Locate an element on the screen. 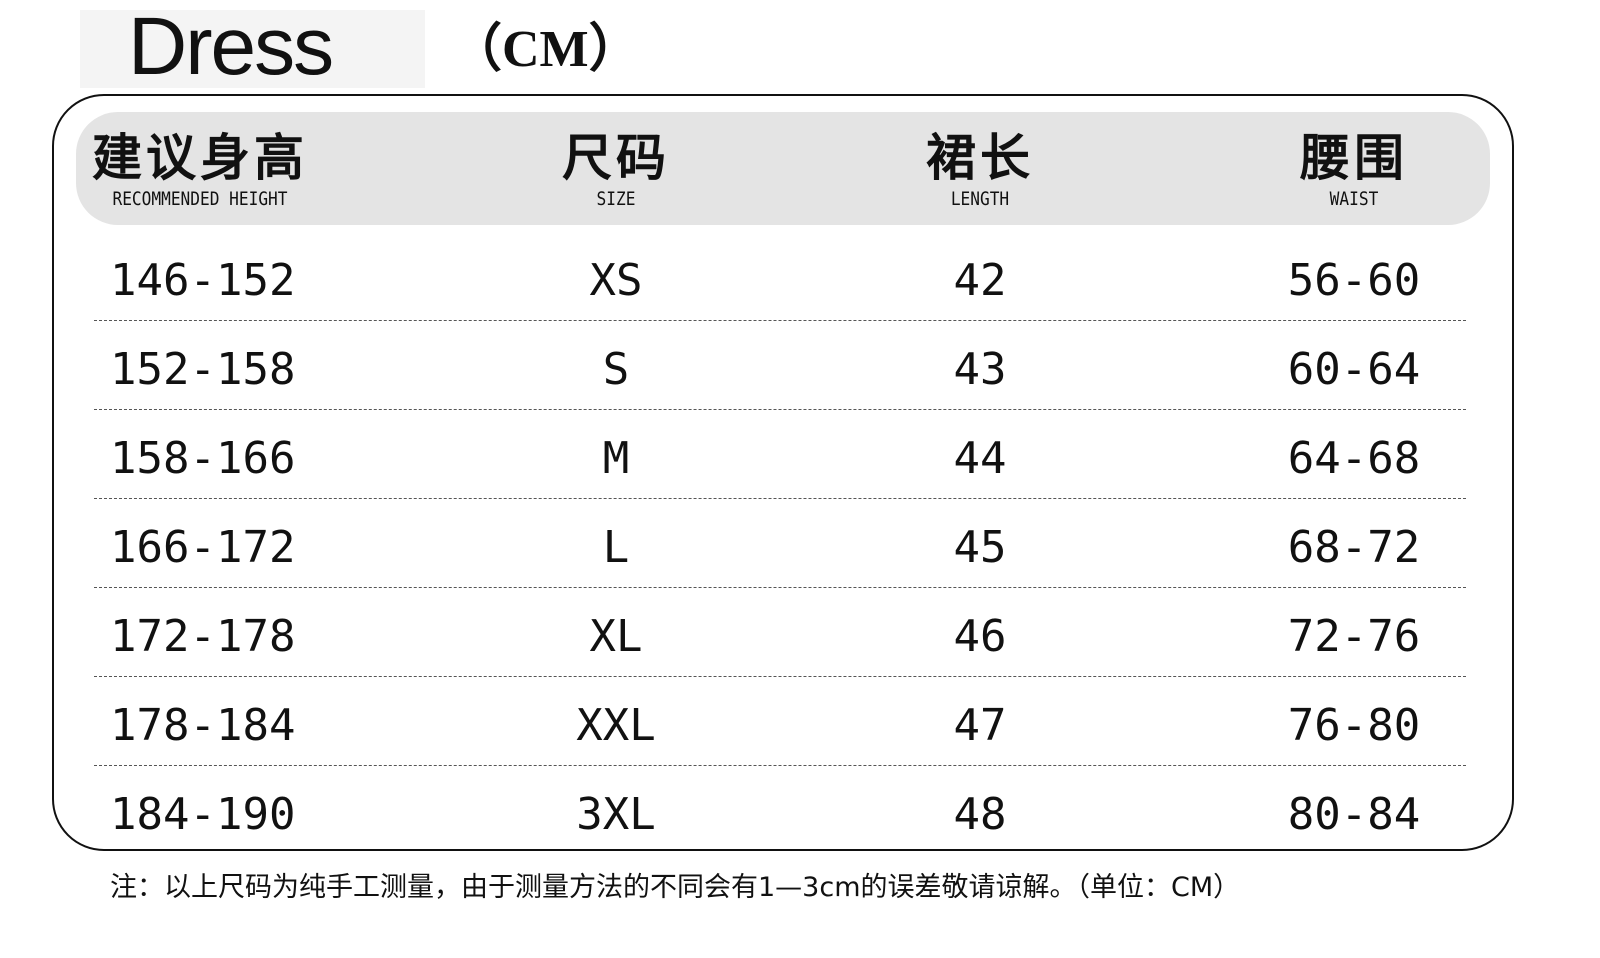  length-cell: 47 is located at coordinates (980, 725).